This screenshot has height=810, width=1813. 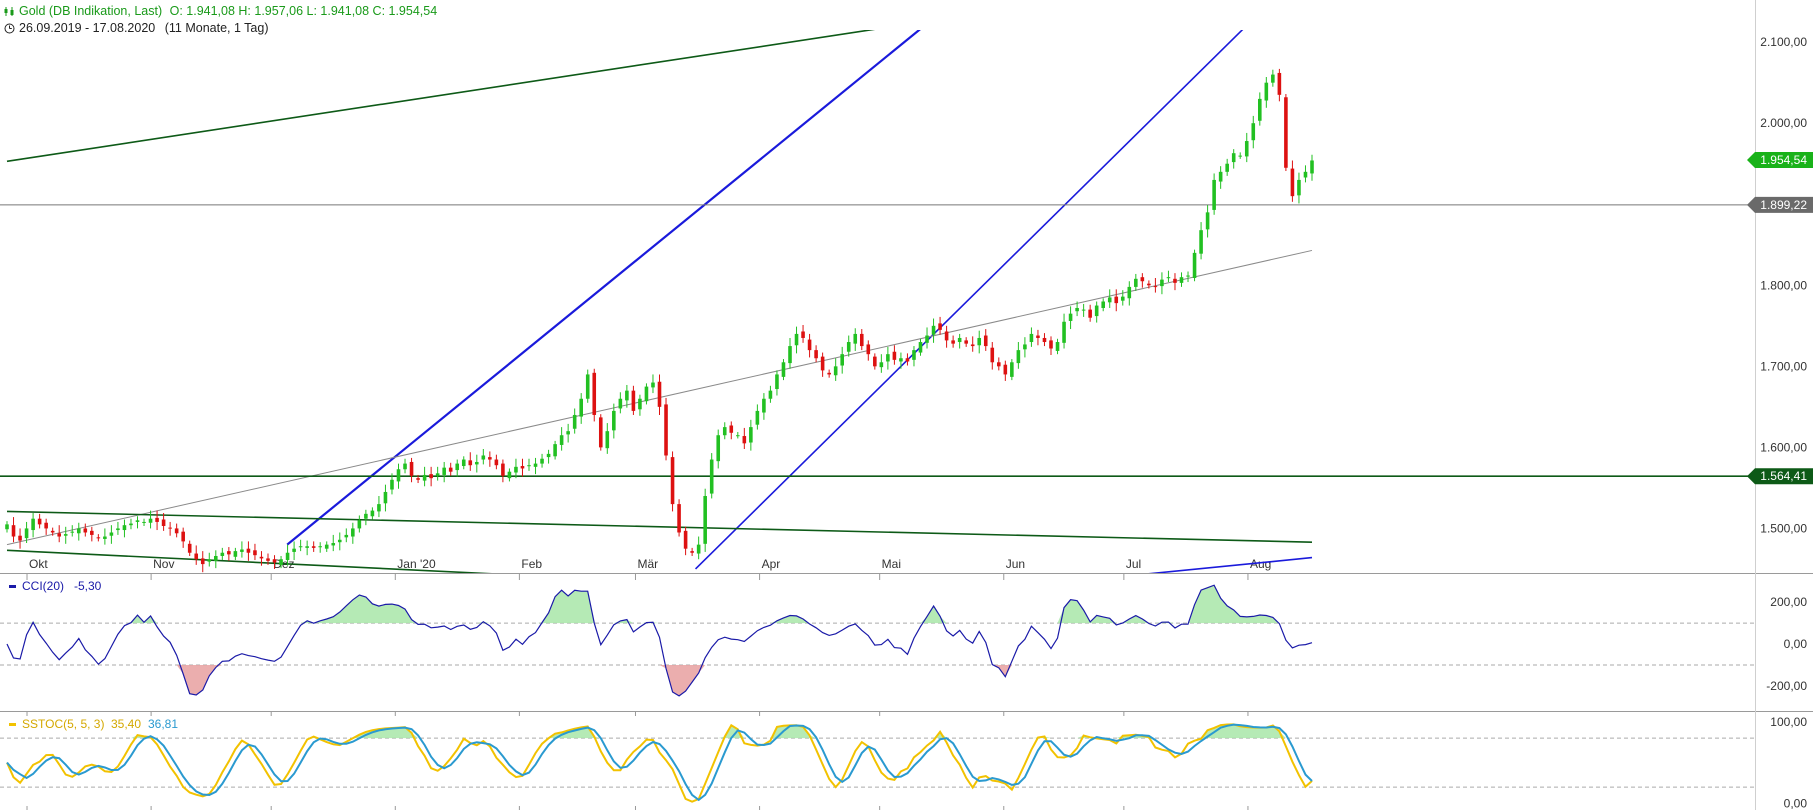 What do you see at coordinates (1786, 686) in the screenshot?
I see `cci-tick-label: -200,00` at bounding box center [1786, 686].